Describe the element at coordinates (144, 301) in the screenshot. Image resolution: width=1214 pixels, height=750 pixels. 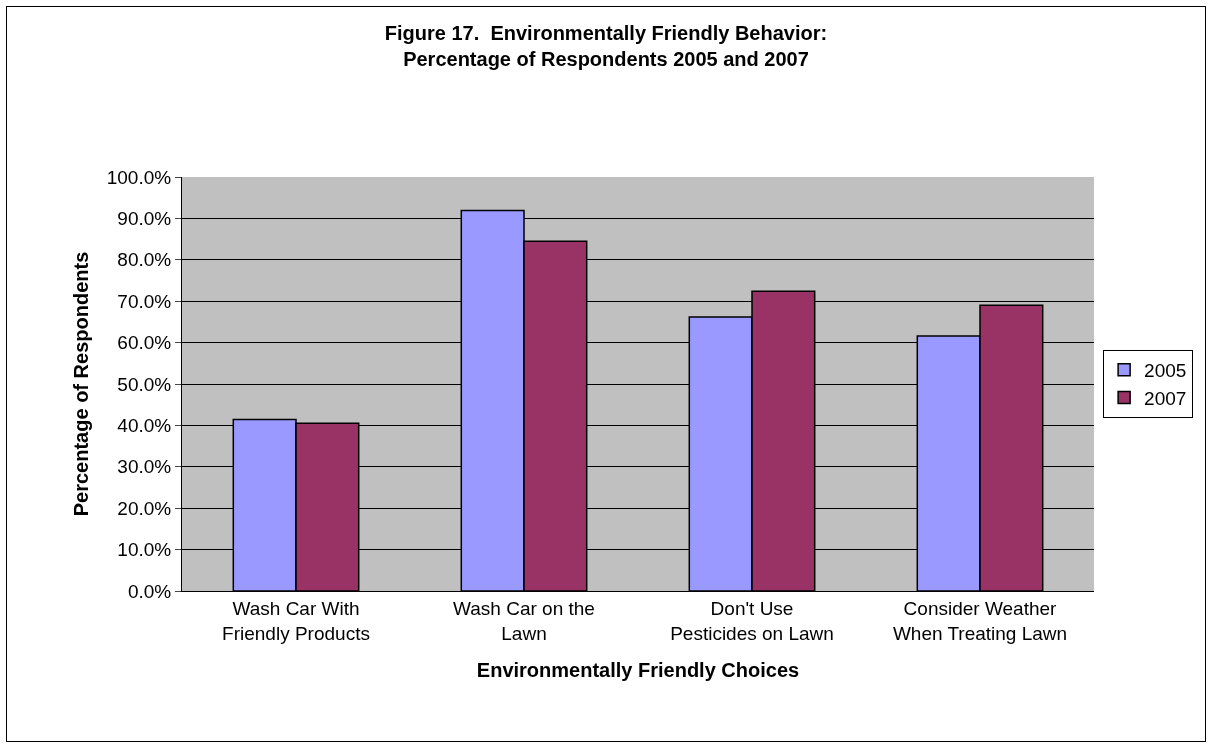
I see `y-tick-label: 70.0%` at that location.